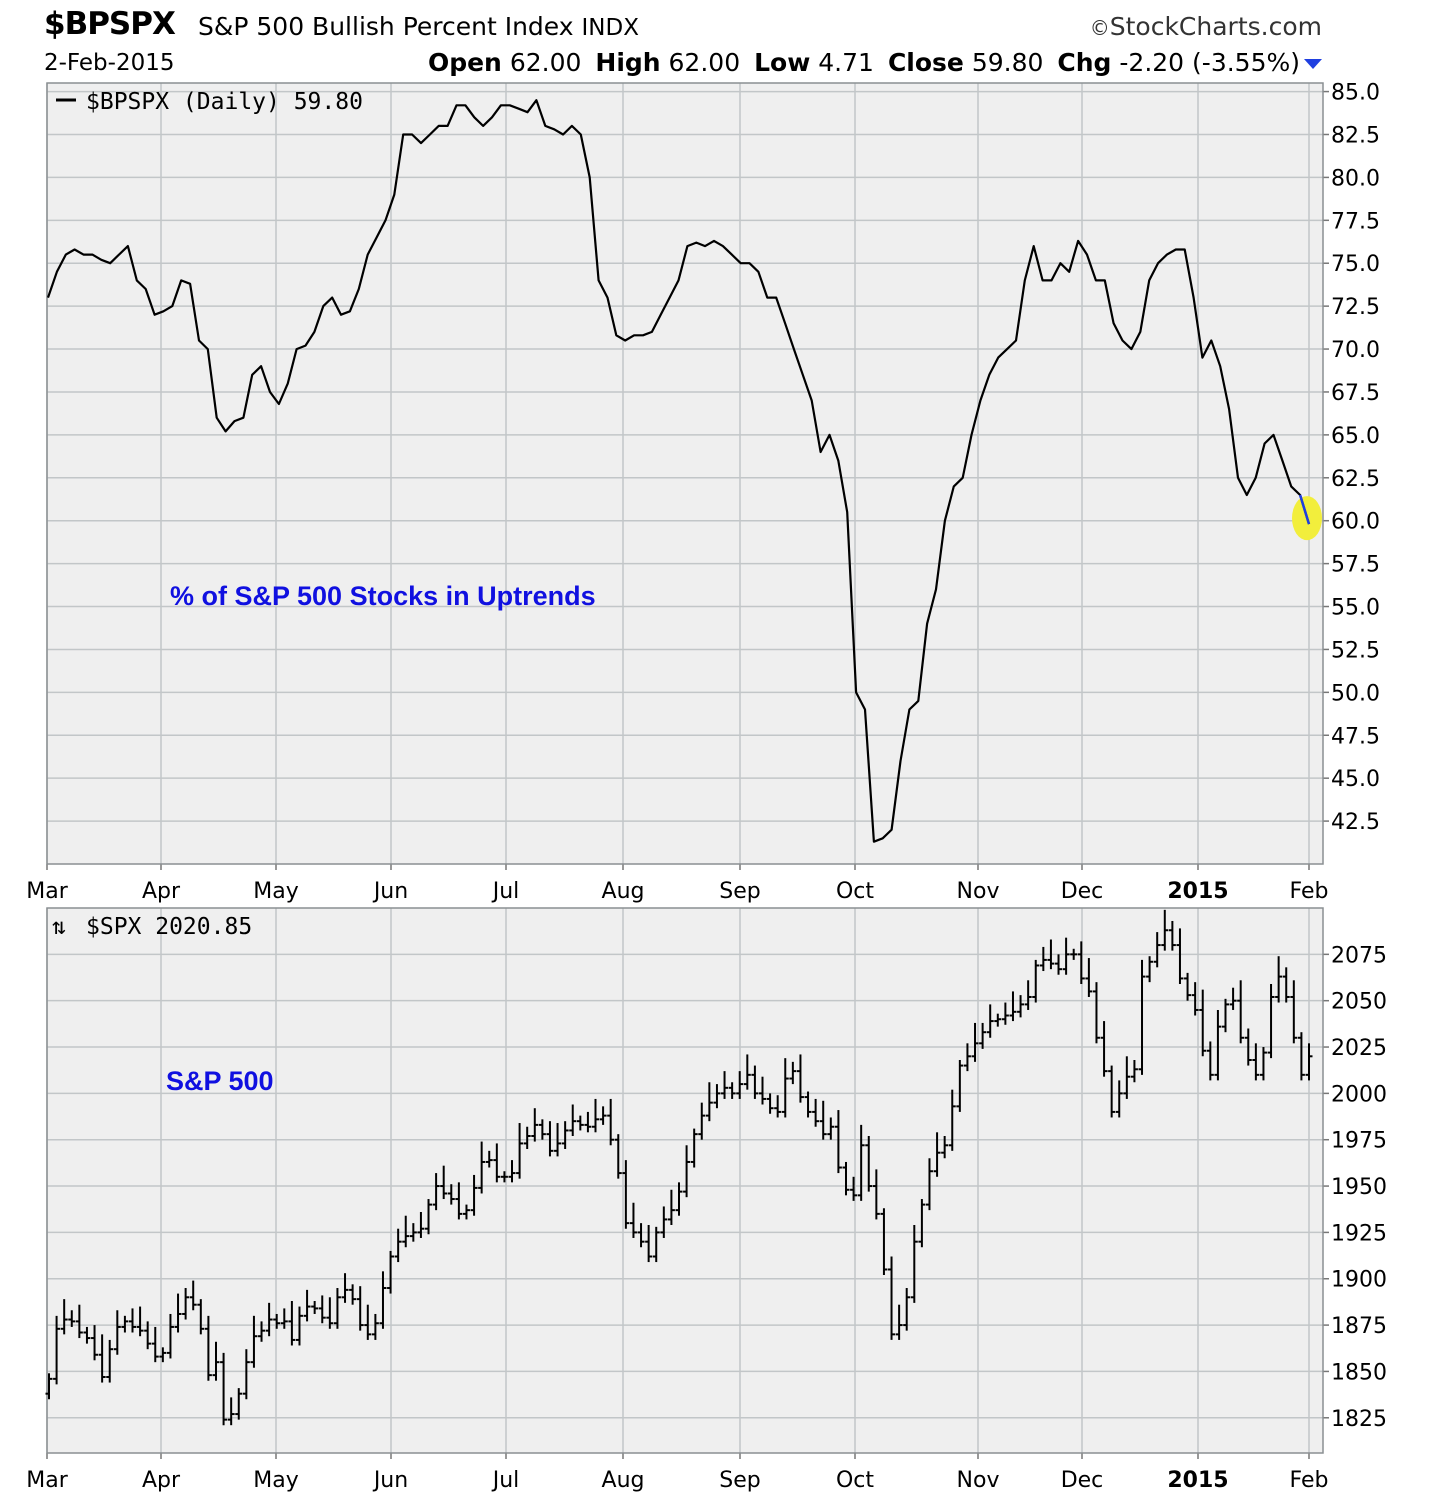 This screenshot has width=1444, height=1500. I want to click on ticker-symbol: $BPSPX, so click(110, 24).